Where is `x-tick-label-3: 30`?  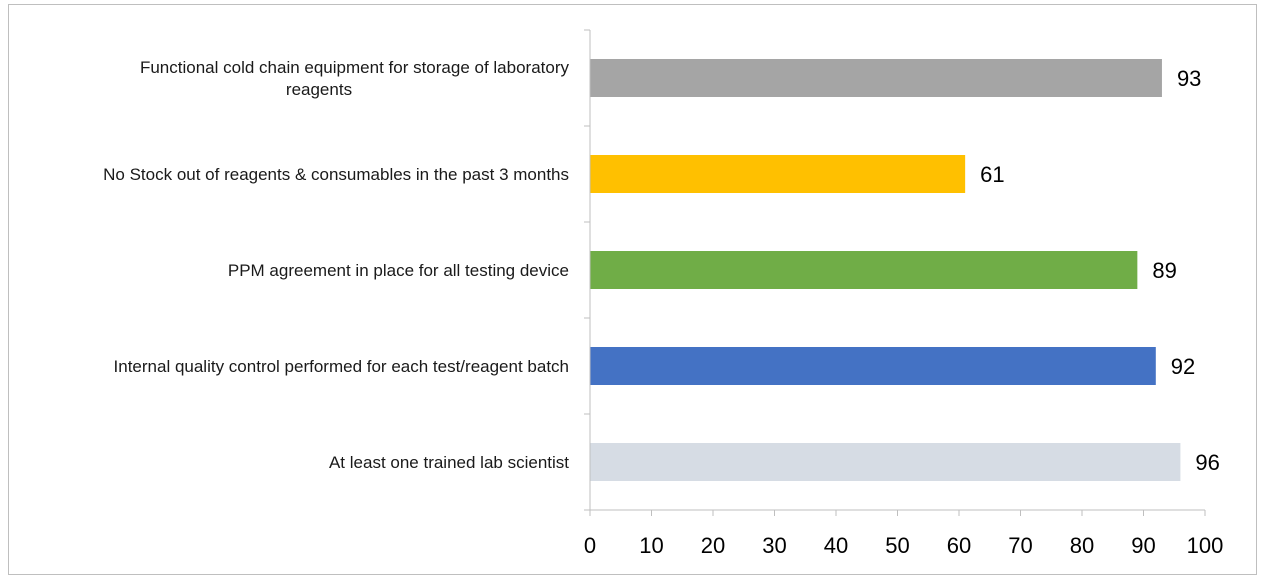 x-tick-label-3: 30 is located at coordinates (774, 545).